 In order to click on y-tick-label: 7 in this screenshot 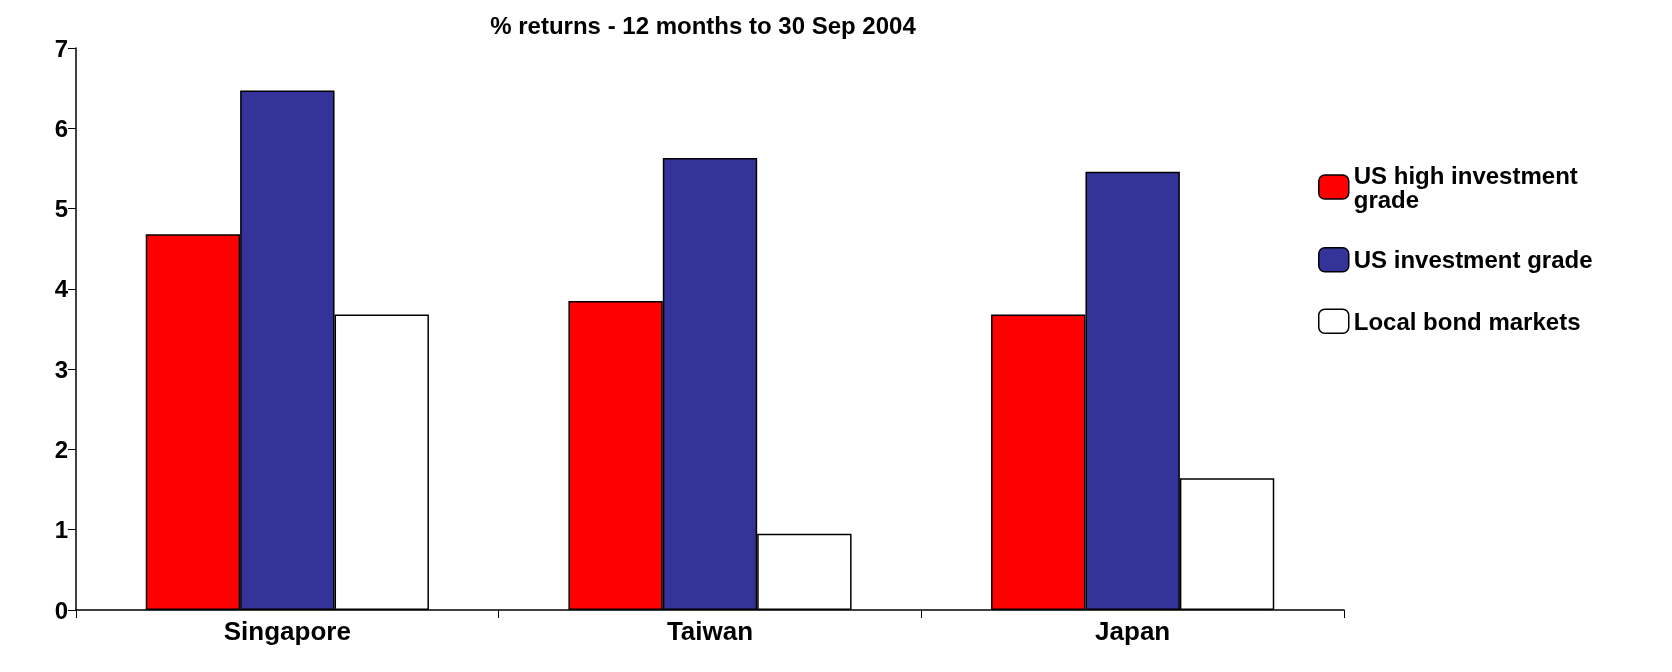, I will do `click(61, 48)`.